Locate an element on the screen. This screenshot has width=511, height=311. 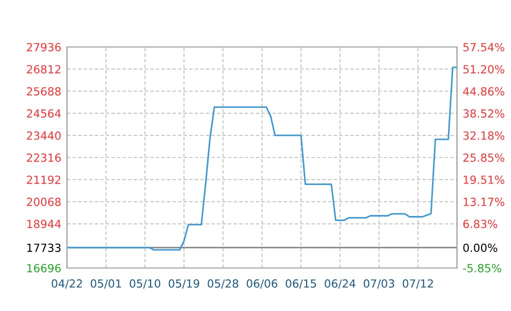
x-tick-label: 07/03 is located at coordinates (379, 284).